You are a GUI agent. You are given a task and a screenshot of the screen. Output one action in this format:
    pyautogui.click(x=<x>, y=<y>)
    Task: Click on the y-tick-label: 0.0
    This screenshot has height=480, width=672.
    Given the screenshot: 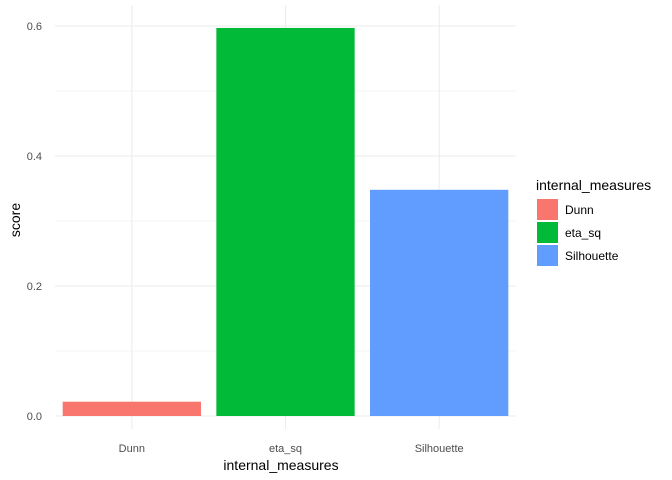 What is the action you would take?
    pyautogui.click(x=34, y=417)
    